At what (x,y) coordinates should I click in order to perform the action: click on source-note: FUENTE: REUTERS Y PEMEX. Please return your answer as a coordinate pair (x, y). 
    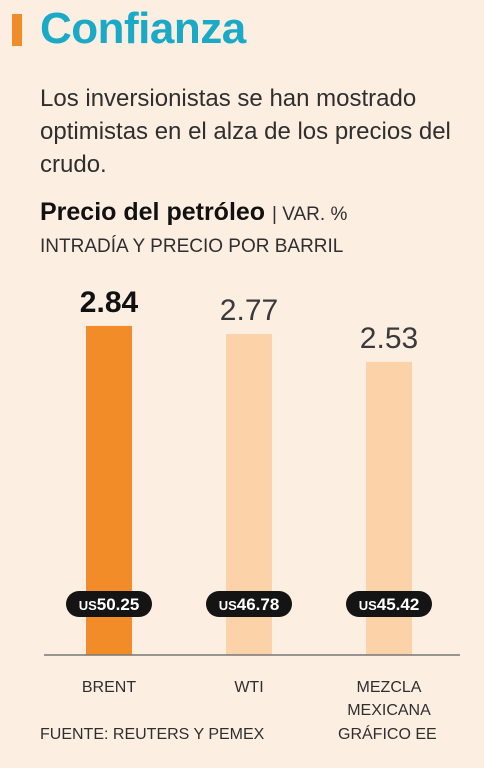
    Looking at the image, I should click on (152, 734).